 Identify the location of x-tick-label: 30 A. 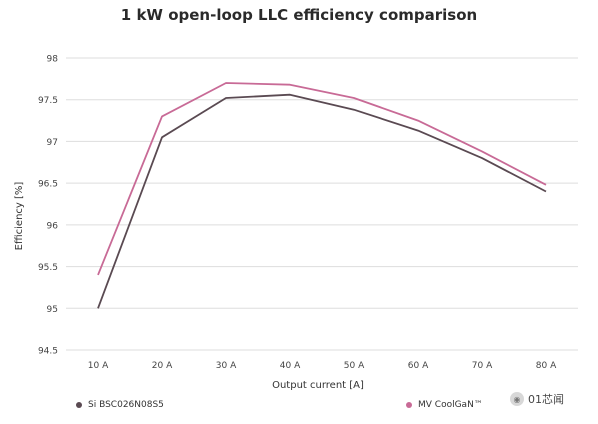
(226, 366).